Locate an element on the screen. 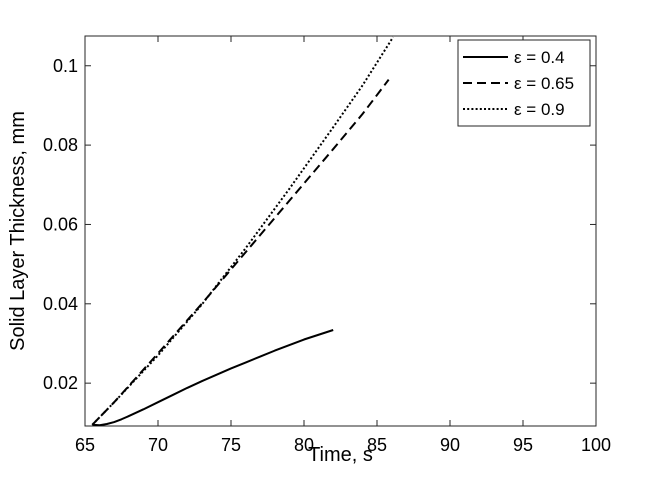 The width and height of the screenshot is (658, 494). x-tick-label: 80 is located at coordinates (304, 445).